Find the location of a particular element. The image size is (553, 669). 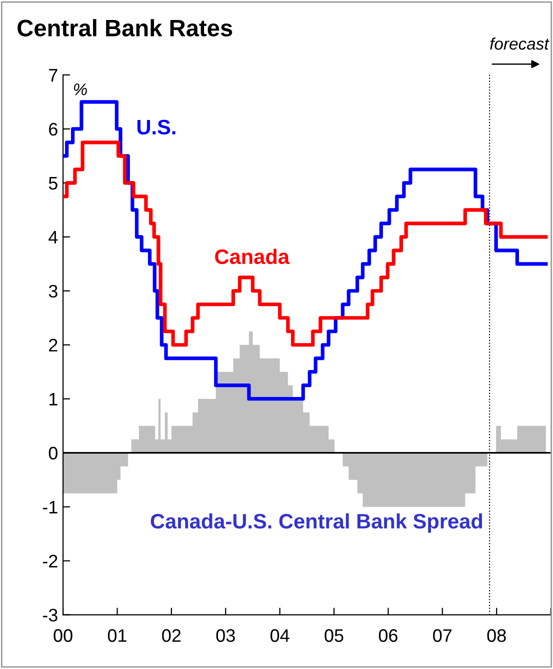

x-tick-label: 00 is located at coordinates (63, 635).